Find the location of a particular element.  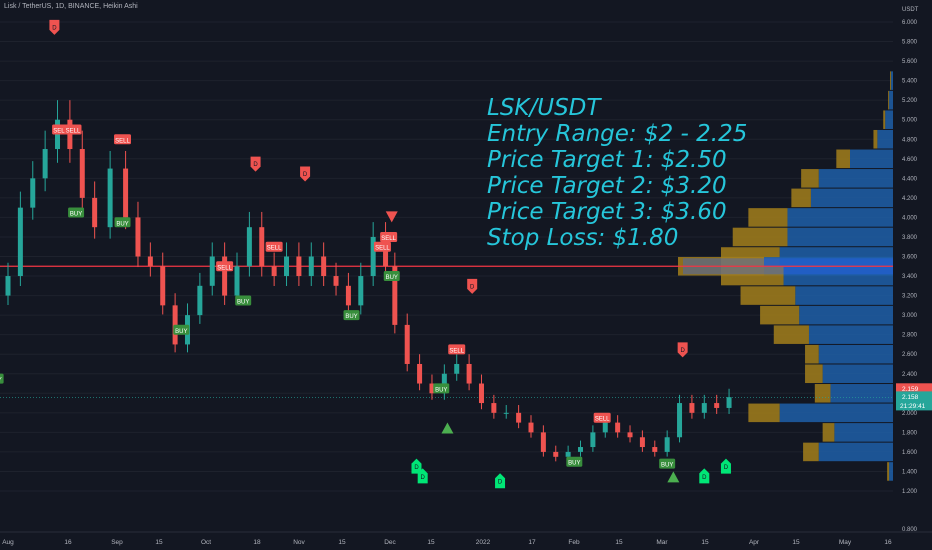

x-tick-label: Aug is located at coordinates (8, 542).